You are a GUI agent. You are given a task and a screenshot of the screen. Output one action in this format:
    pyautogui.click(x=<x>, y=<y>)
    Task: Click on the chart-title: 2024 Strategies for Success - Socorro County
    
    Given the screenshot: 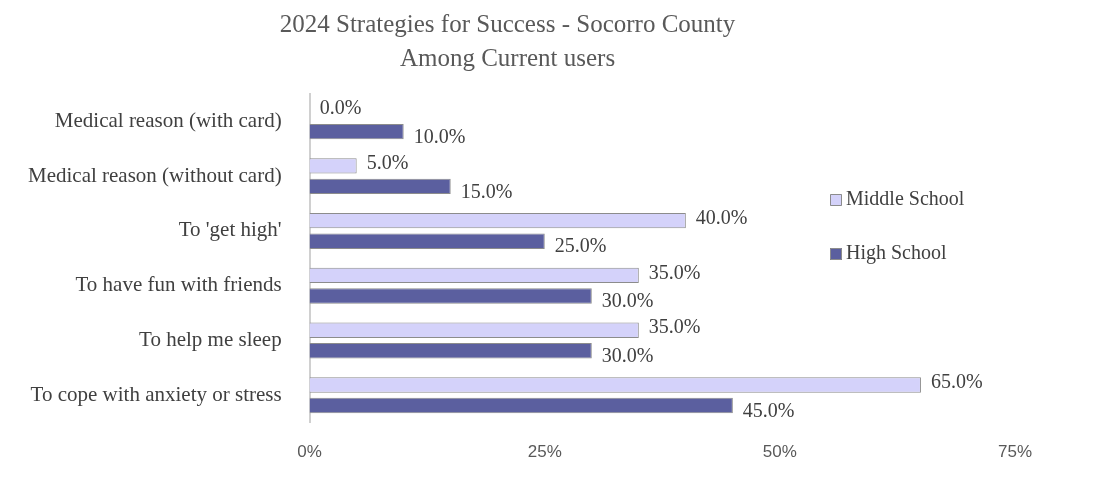 What is the action you would take?
    pyautogui.click(x=507, y=23)
    